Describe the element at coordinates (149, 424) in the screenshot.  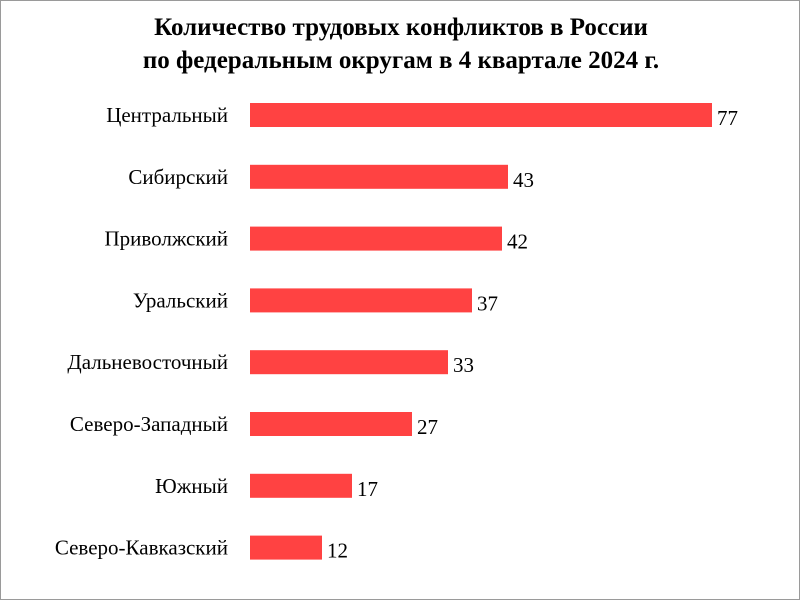
I see `category-label: Северо-Западный` at that location.